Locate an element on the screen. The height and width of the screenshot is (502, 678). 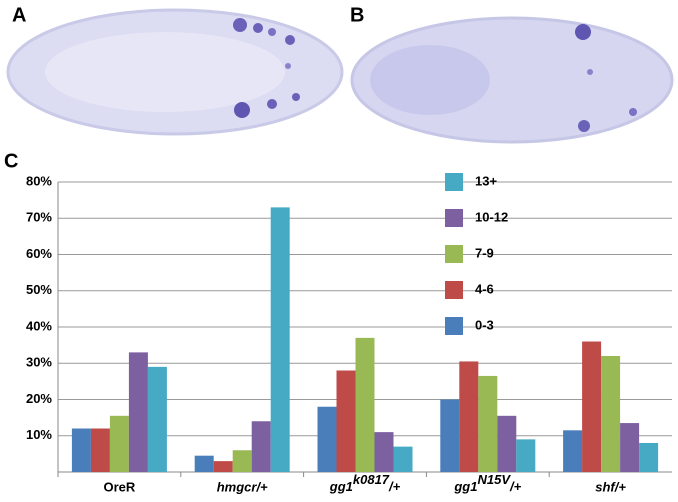
x-tick-label-part: N15V is located at coordinates (494, 479).